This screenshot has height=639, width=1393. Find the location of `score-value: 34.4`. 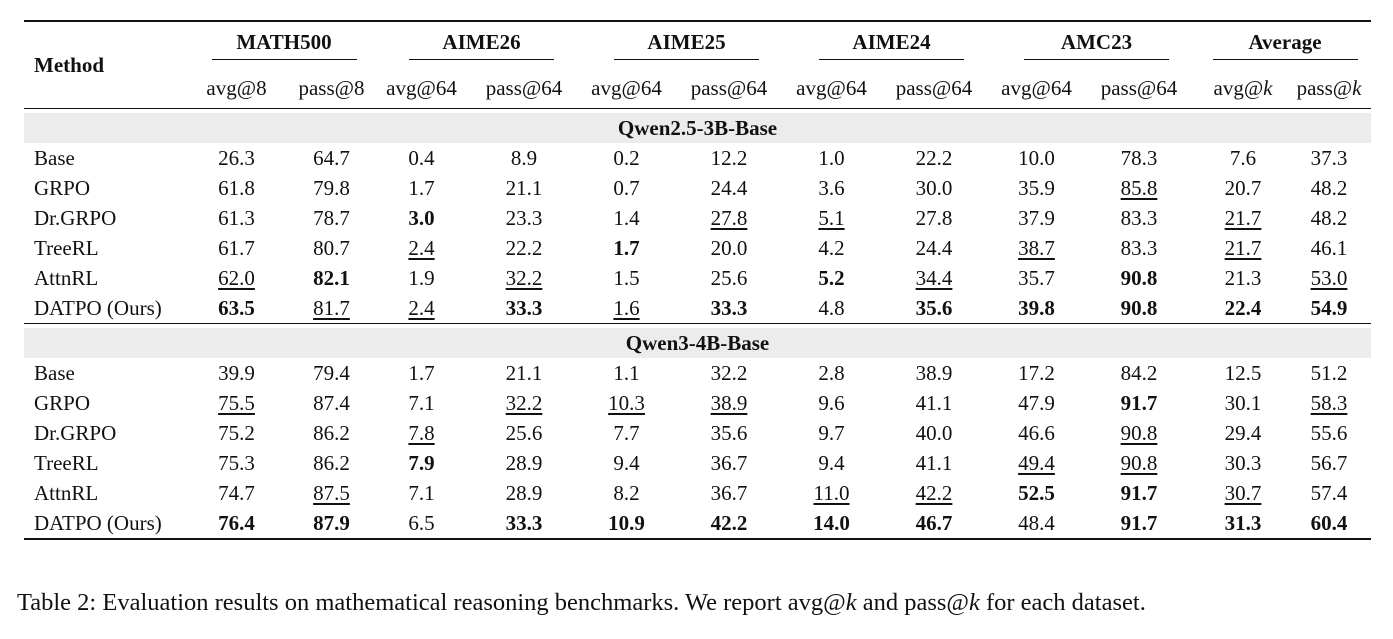

score-value: 34.4 is located at coordinates (934, 277).